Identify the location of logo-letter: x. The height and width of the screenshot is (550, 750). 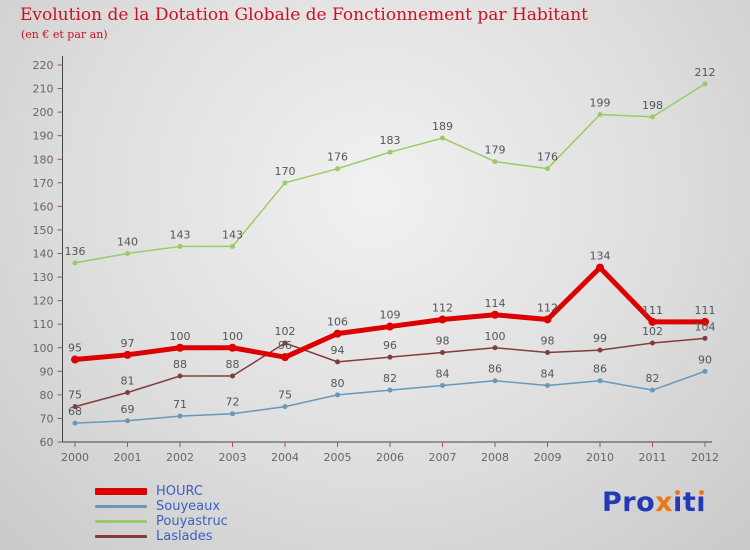
(664, 502).